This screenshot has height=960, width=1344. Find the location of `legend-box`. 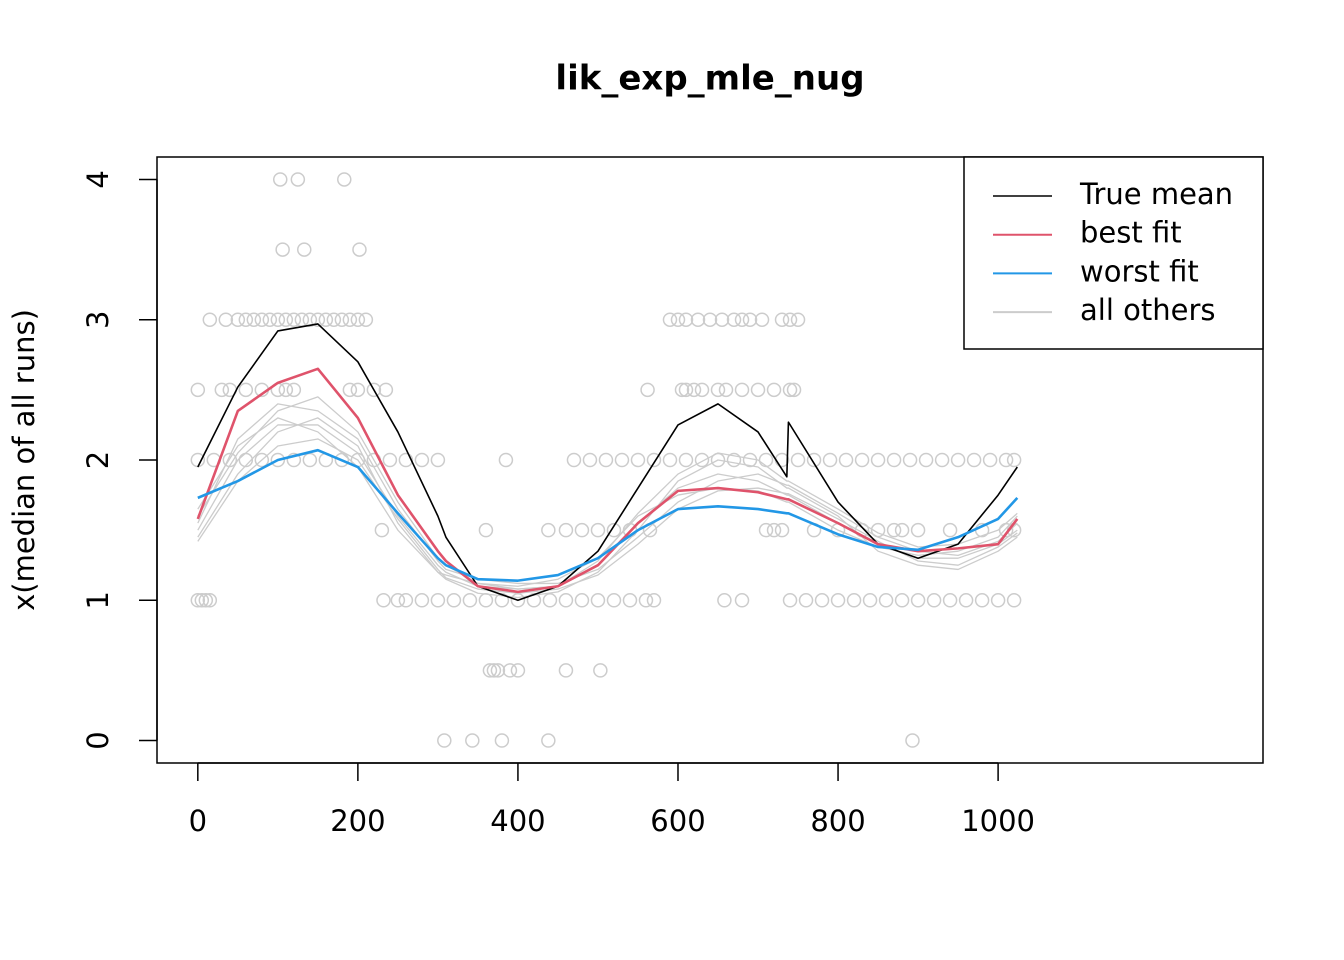

legend-box is located at coordinates (1113, 253).